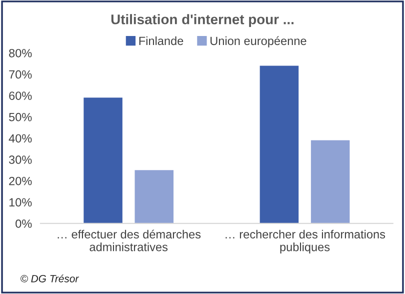 The width and height of the screenshot is (405, 294). What do you see at coordinates (20, 160) in the screenshot?
I see `y-tick-label: 30%` at bounding box center [20, 160].